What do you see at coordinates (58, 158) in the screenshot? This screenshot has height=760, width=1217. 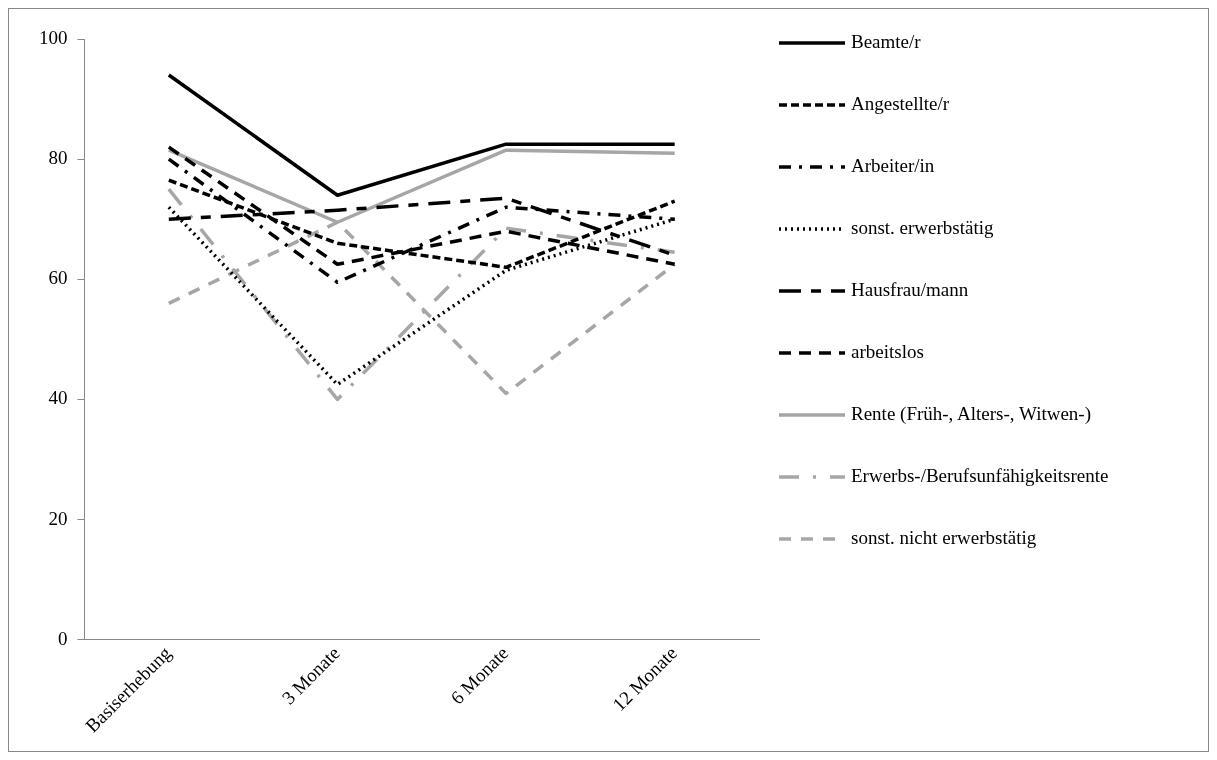 I see `y-tick-label: 80` at bounding box center [58, 158].